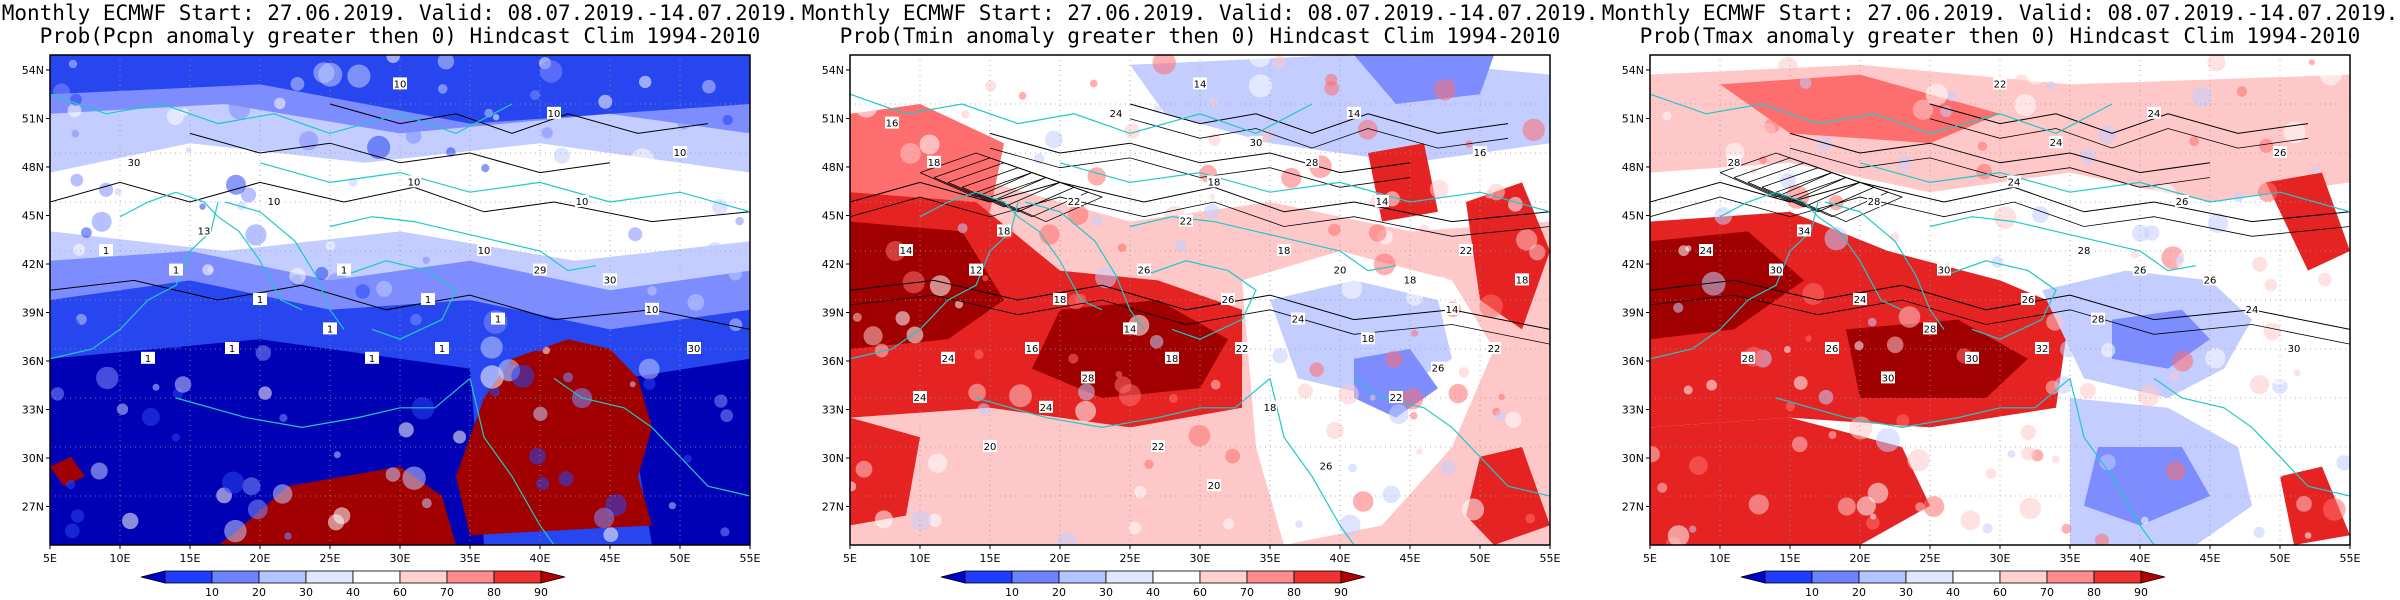 Image resolution: width=2400 pixels, height=600 pixels. What do you see at coordinates (920, 558) in the screenshot?
I see `lon-label: 10E` at bounding box center [920, 558].